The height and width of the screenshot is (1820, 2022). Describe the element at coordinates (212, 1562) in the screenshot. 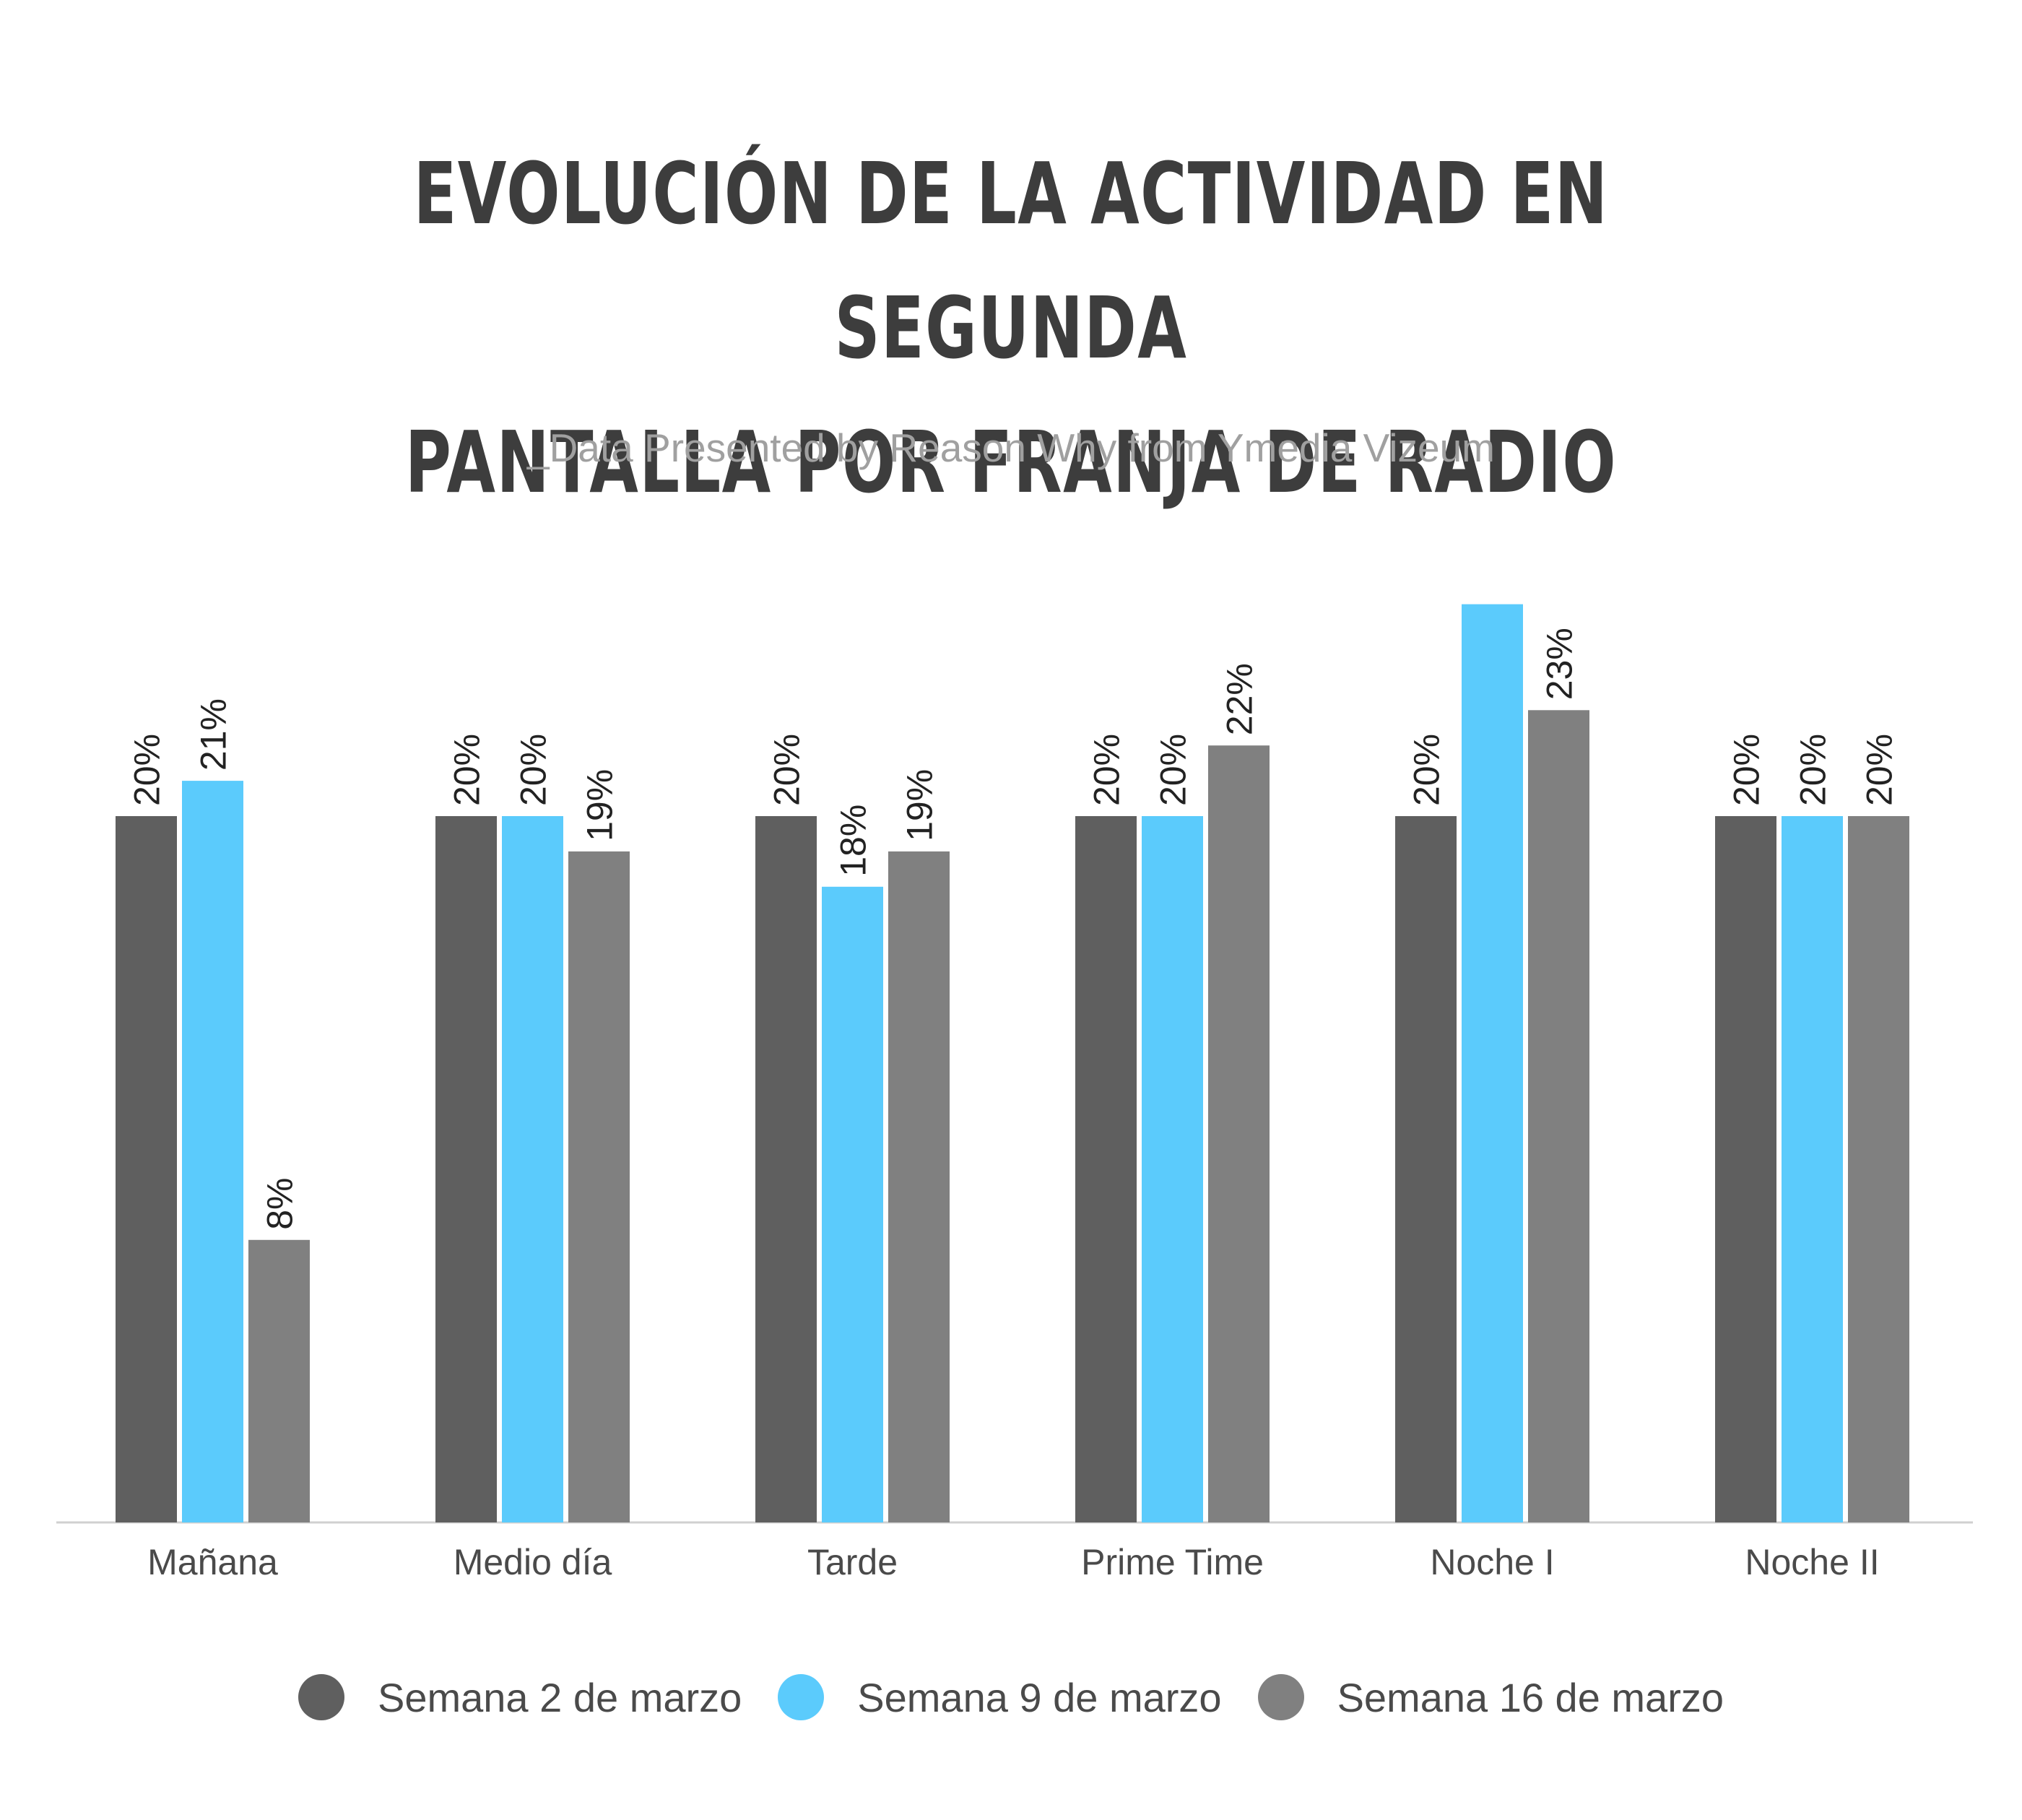

I see `category-label-1: Mañana` at that location.